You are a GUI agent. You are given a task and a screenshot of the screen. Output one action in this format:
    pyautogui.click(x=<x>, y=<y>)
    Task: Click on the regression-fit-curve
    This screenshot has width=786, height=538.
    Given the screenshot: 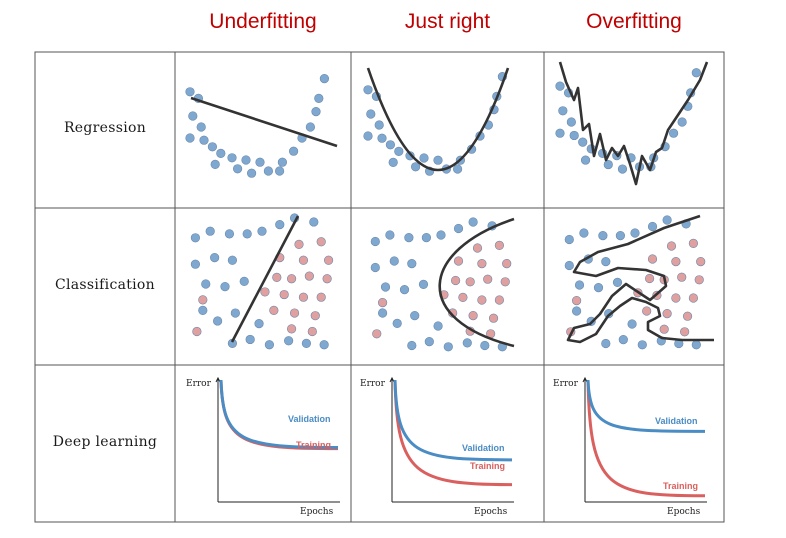 What is the action you would take?
    pyautogui.click(x=438, y=119)
    